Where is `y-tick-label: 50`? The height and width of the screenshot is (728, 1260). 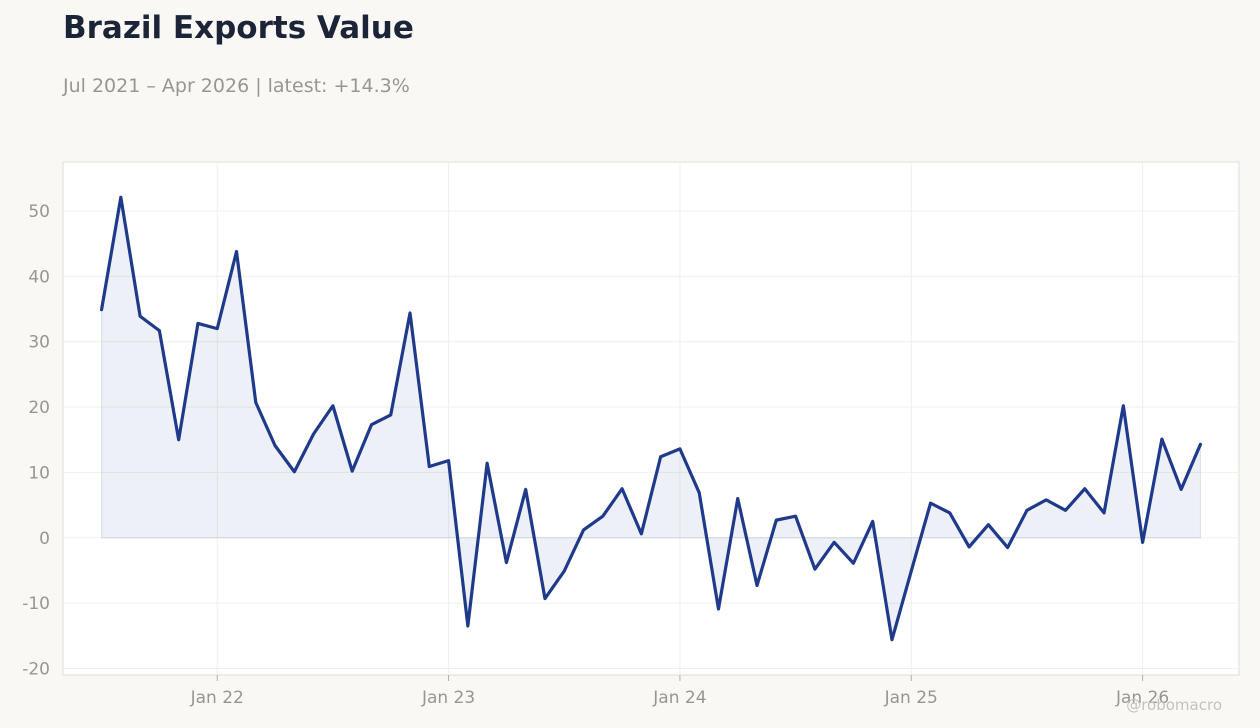 y-tick-label: 50 is located at coordinates (39, 212).